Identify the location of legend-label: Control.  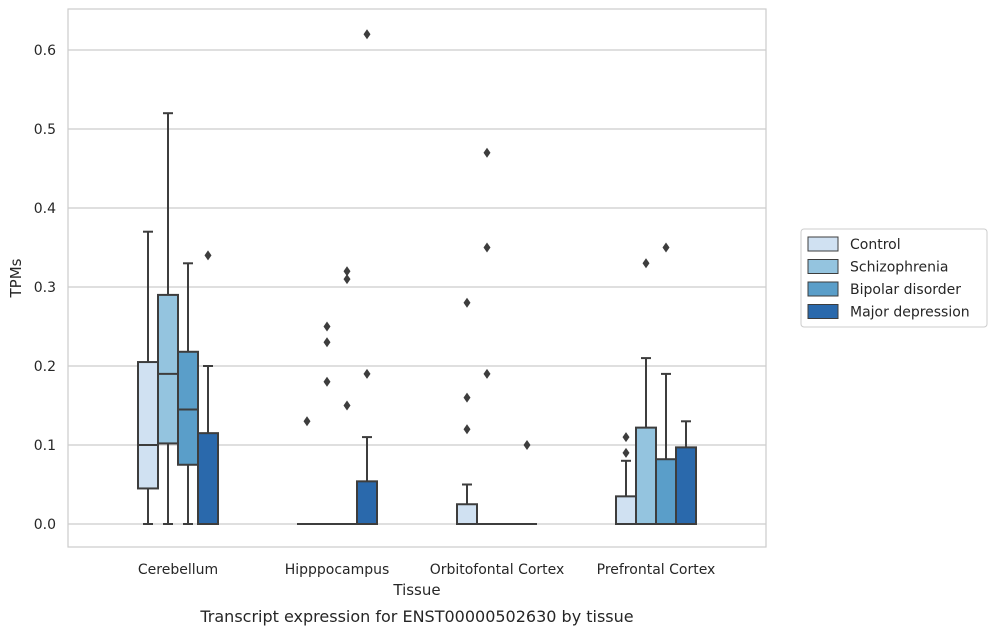
(875, 245).